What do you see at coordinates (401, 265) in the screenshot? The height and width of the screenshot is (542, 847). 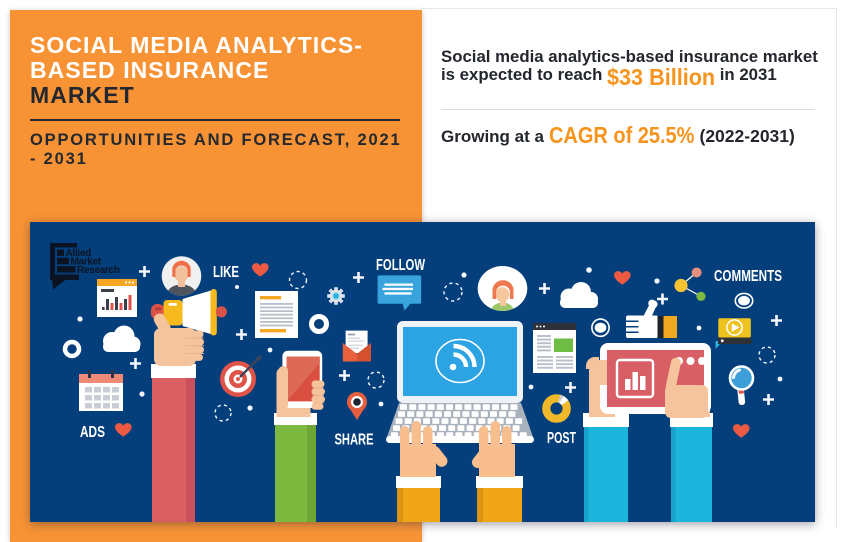 I see `svg-text: FOLLOW` at bounding box center [401, 265].